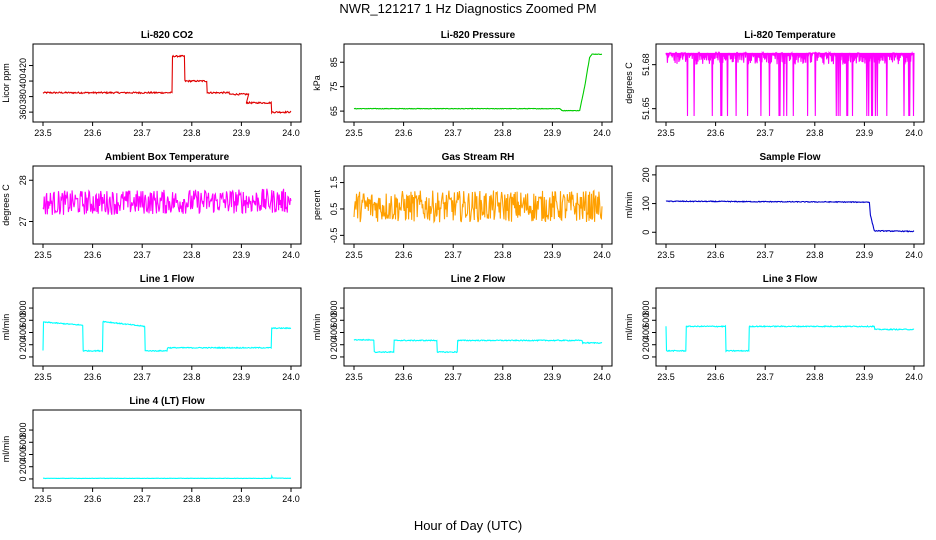 This screenshot has width=936, height=540. What do you see at coordinates (790, 279) in the screenshot?
I see `panel-title: Line 3 Flow` at bounding box center [790, 279].